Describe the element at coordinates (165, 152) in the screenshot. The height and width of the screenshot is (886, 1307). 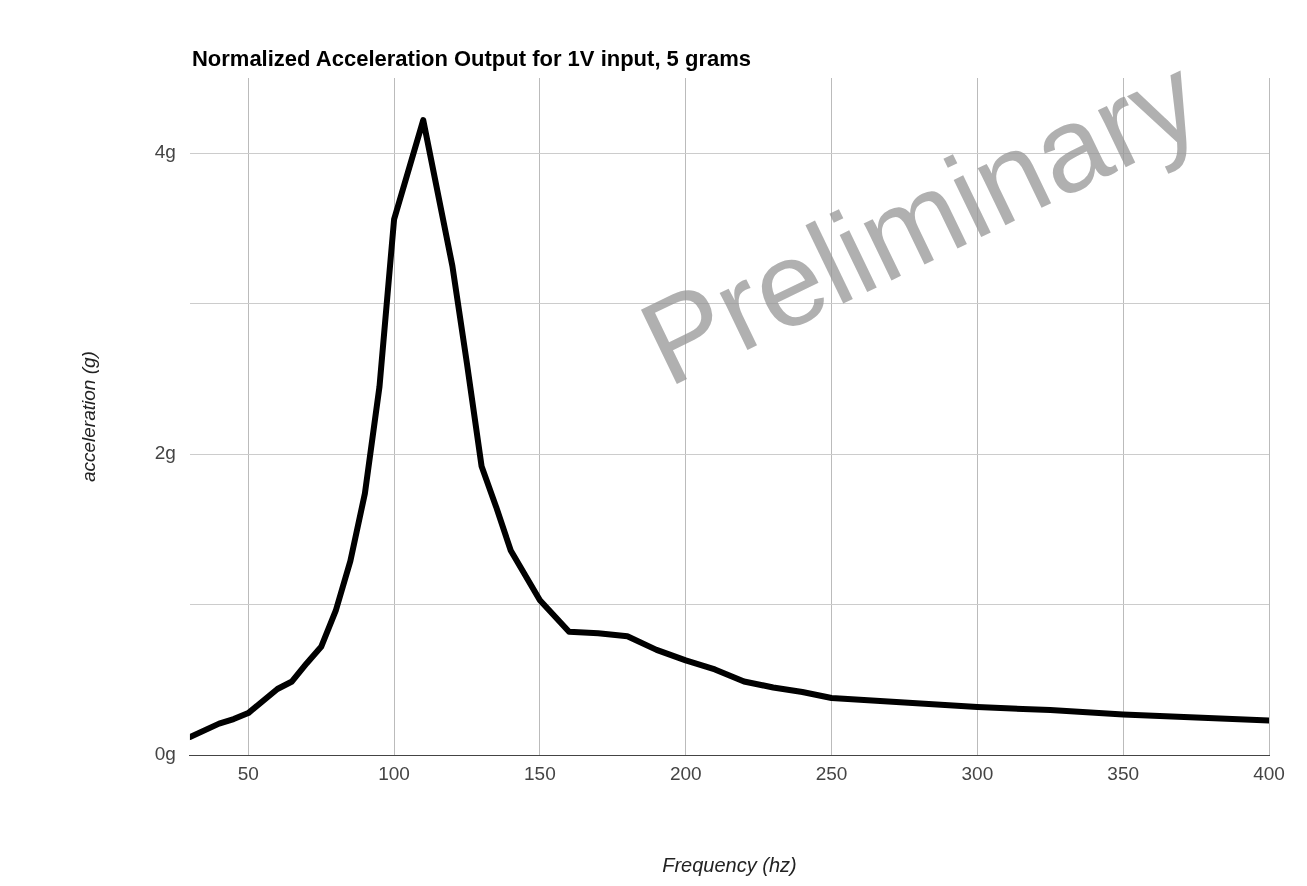
I see `y-tick-label: 4g` at that location.